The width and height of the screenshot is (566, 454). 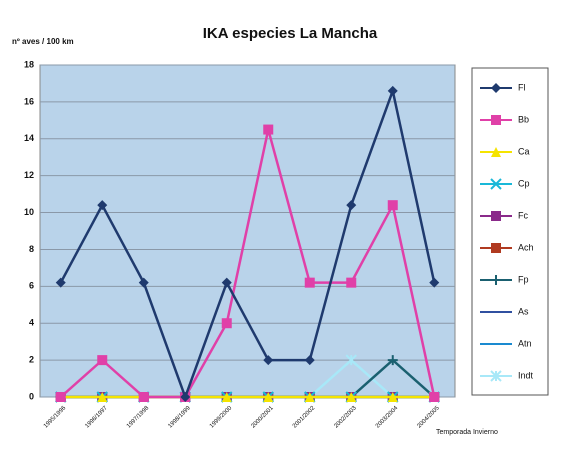 What do you see at coordinates (526, 375) in the screenshot?
I see `legend-label: Indt` at bounding box center [526, 375].